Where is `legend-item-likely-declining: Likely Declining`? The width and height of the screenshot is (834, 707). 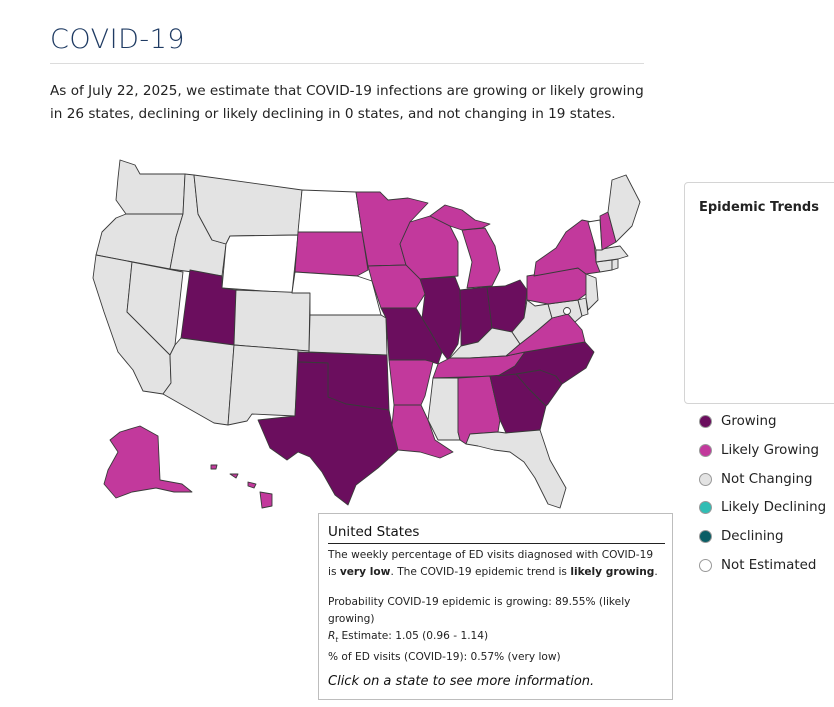 legend-item-likely-declining: Likely Declining is located at coordinates (762, 507).